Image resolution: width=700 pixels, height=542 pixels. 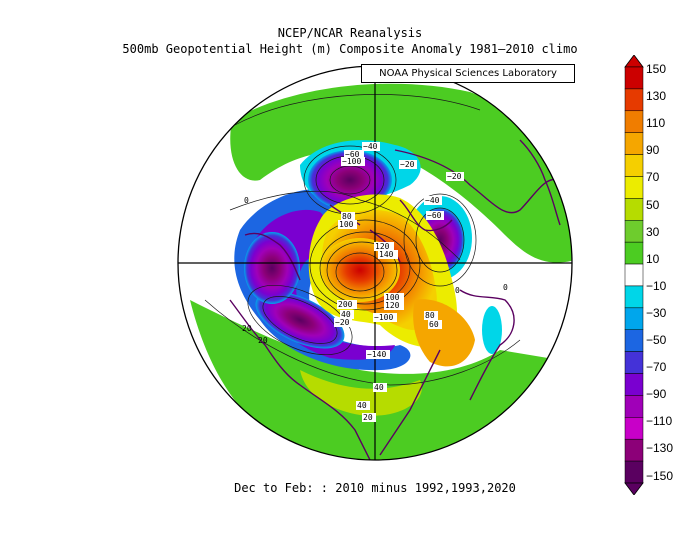 I want to click on colorbar-tick-label: 130, so click(x=656, y=96).